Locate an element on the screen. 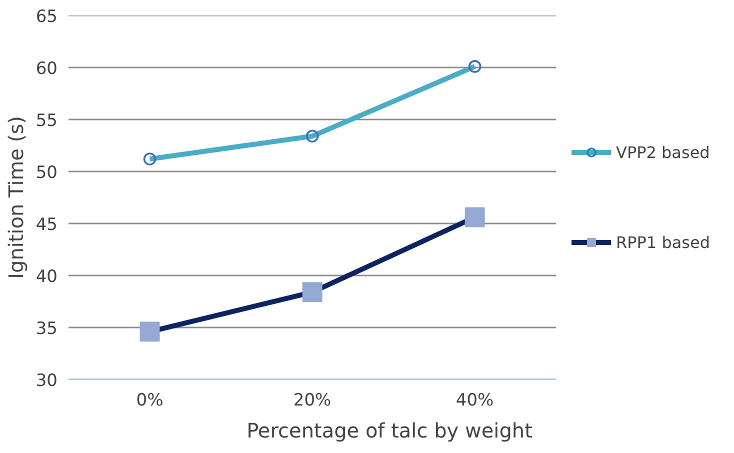 The image size is (734, 453). legend-label: RPP1 based is located at coordinates (663, 242).